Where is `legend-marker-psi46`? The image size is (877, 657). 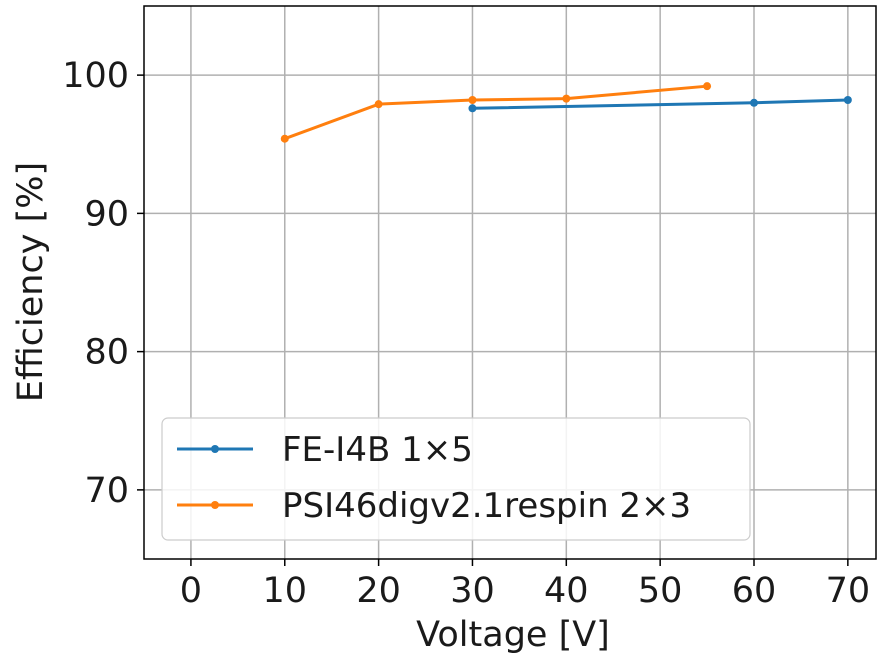
legend-marker-psi46 is located at coordinates (215, 505).